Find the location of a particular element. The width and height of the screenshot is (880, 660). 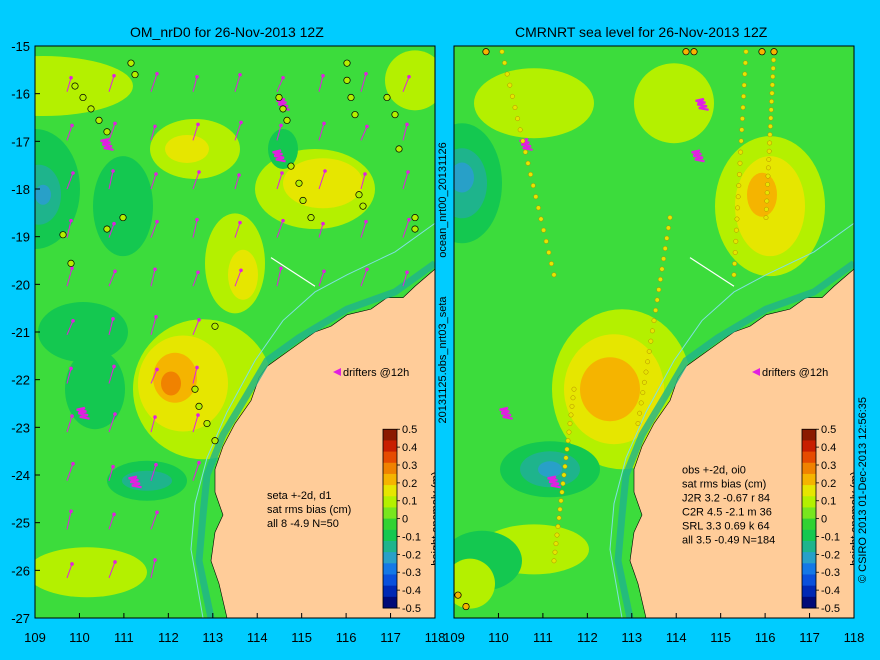

colorbar-tick-label: 0 is located at coordinates (405, 520).